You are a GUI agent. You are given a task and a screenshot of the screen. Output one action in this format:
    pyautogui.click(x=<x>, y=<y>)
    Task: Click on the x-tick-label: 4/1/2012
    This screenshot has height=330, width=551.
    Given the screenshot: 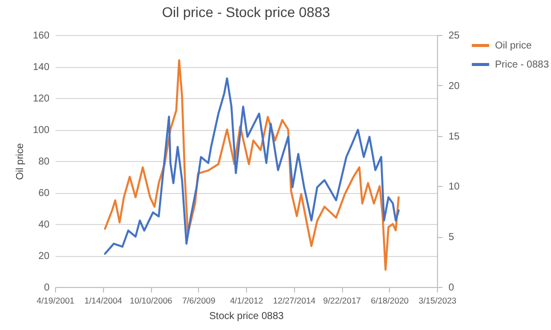 What is the action you would take?
    pyautogui.click(x=247, y=301)
    